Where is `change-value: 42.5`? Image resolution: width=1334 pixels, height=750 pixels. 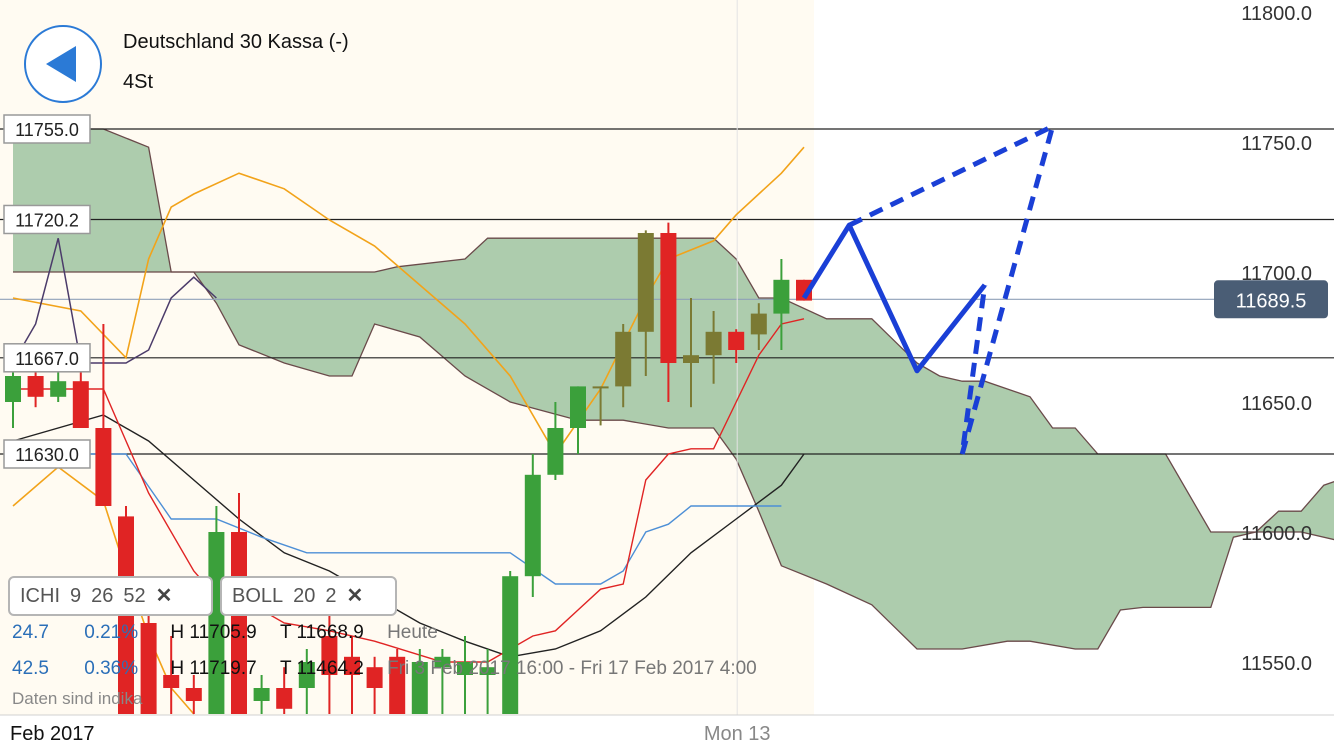
change-value: 42.5 is located at coordinates (30, 668).